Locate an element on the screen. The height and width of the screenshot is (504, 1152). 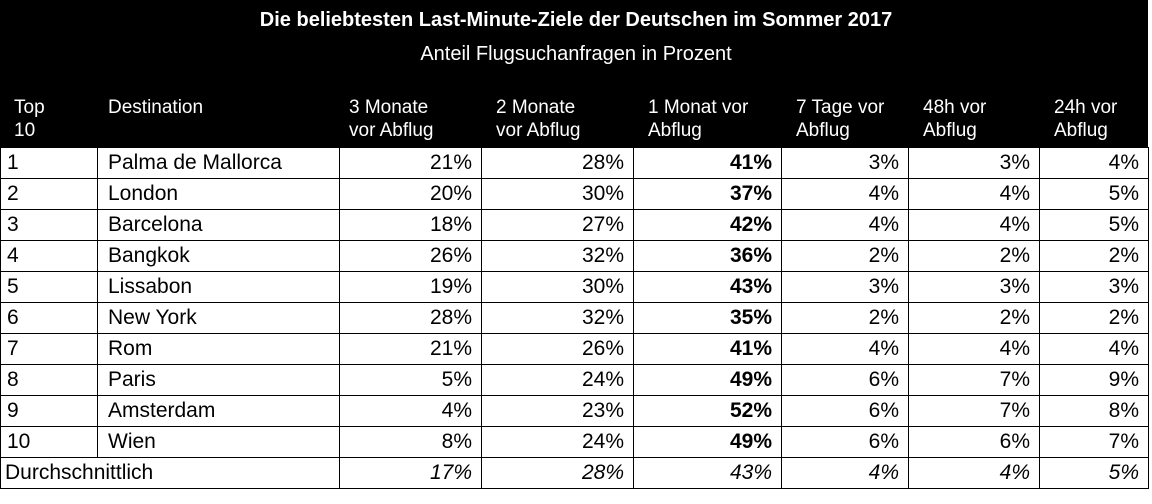
destination-cell: Palma de Mallorca is located at coordinates (218, 163).